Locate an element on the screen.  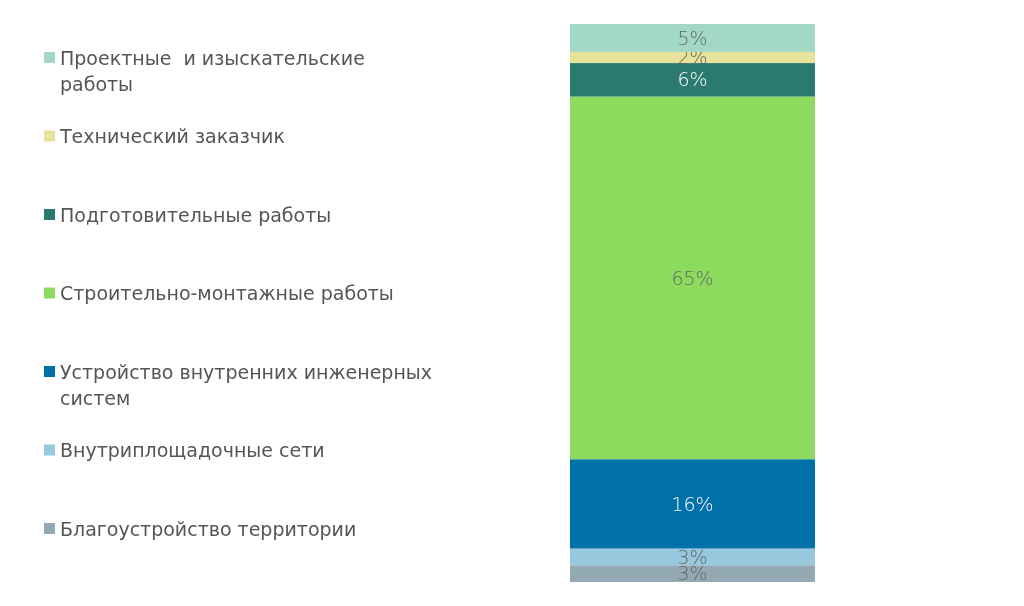
data-label: 16% is located at coordinates (692, 503).